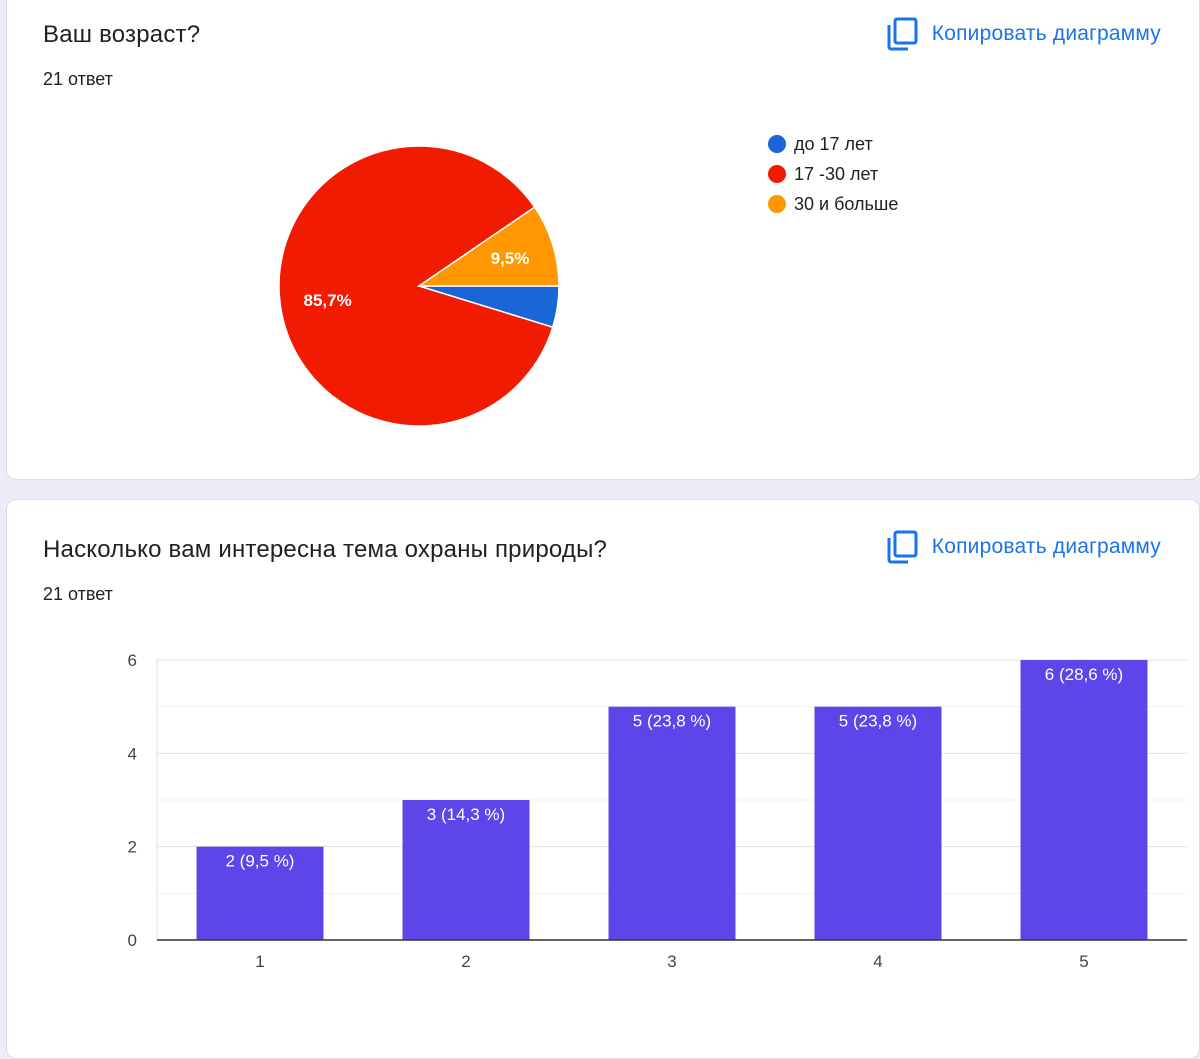 Image resolution: width=1200 pixels, height=1059 pixels. Describe the element at coordinates (846, 204) in the screenshot. I see `legend-label: 30 и больше` at that location.